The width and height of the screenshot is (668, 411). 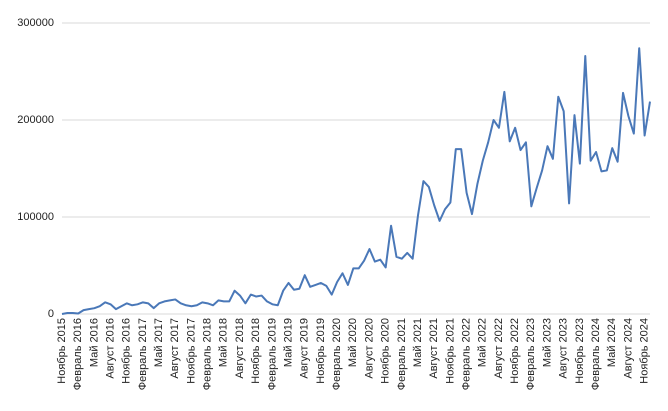 What do you see at coordinates (515, 351) in the screenshot?
I see `x-tick-label: Ноябрь 2022` at bounding box center [515, 351].